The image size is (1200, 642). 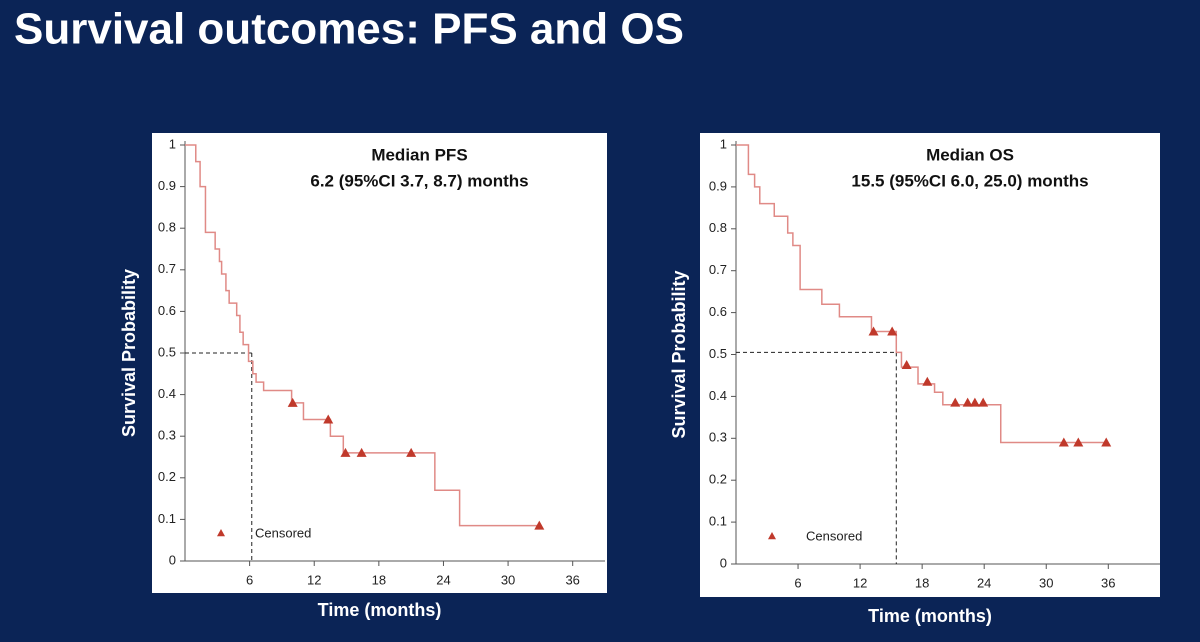 What do you see at coordinates (419, 154) in the screenshot?
I see `annotation: Median PFS` at bounding box center [419, 154].